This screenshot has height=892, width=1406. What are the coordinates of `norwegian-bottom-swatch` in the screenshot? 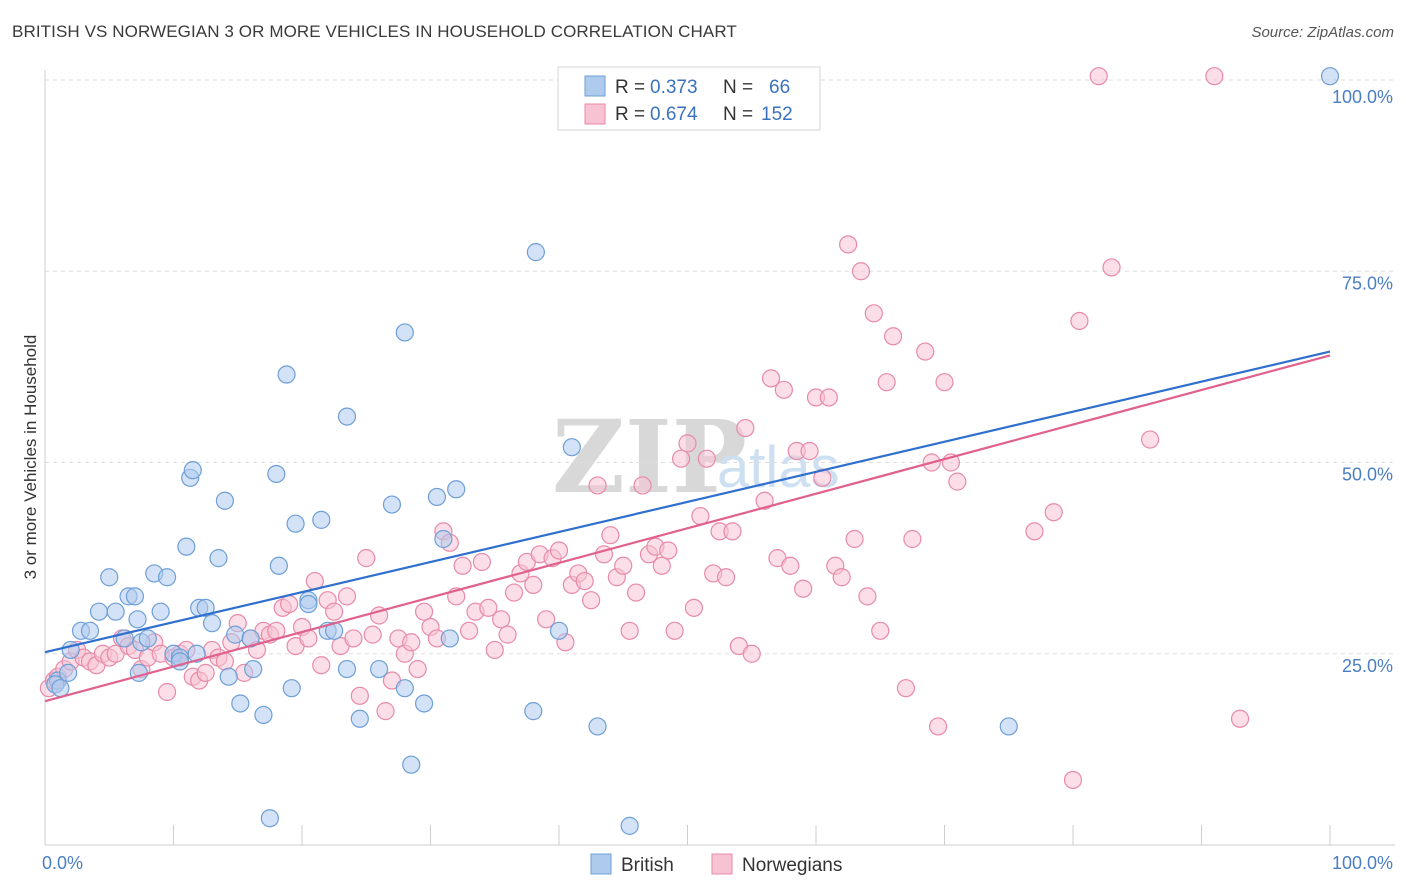 It's located at (722, 864).